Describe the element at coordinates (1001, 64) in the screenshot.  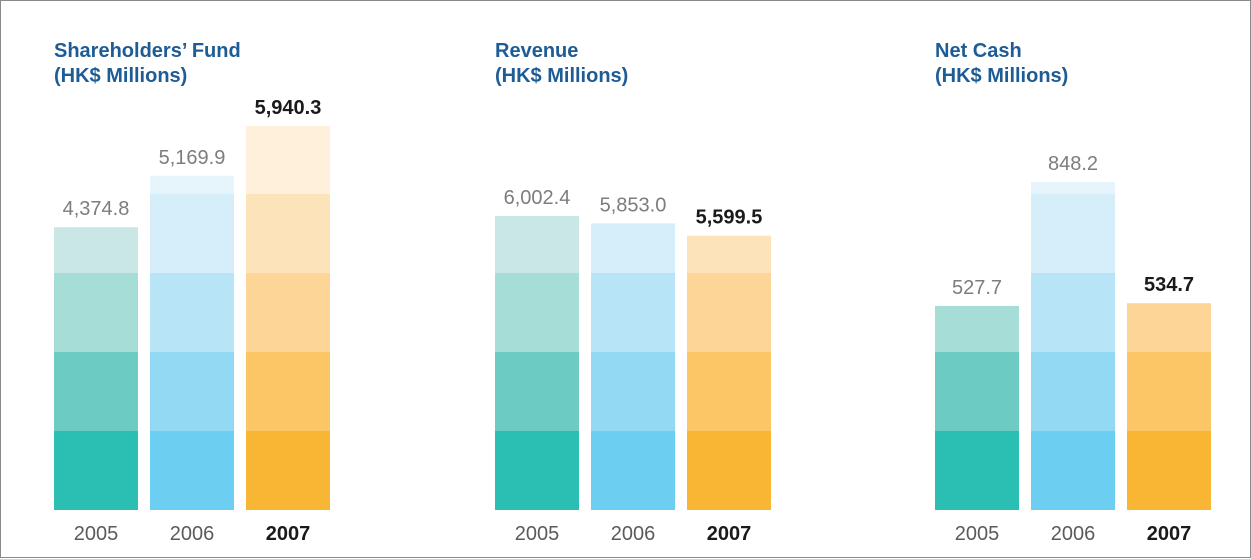
I see `chart-title-net-cash: Net Cash (HK$ Millions)` at that location.